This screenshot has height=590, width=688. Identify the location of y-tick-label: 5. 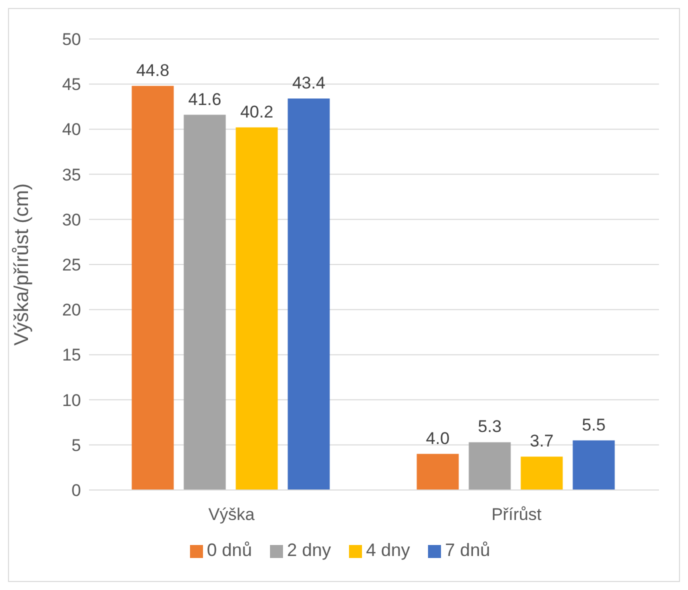
(76, 445).